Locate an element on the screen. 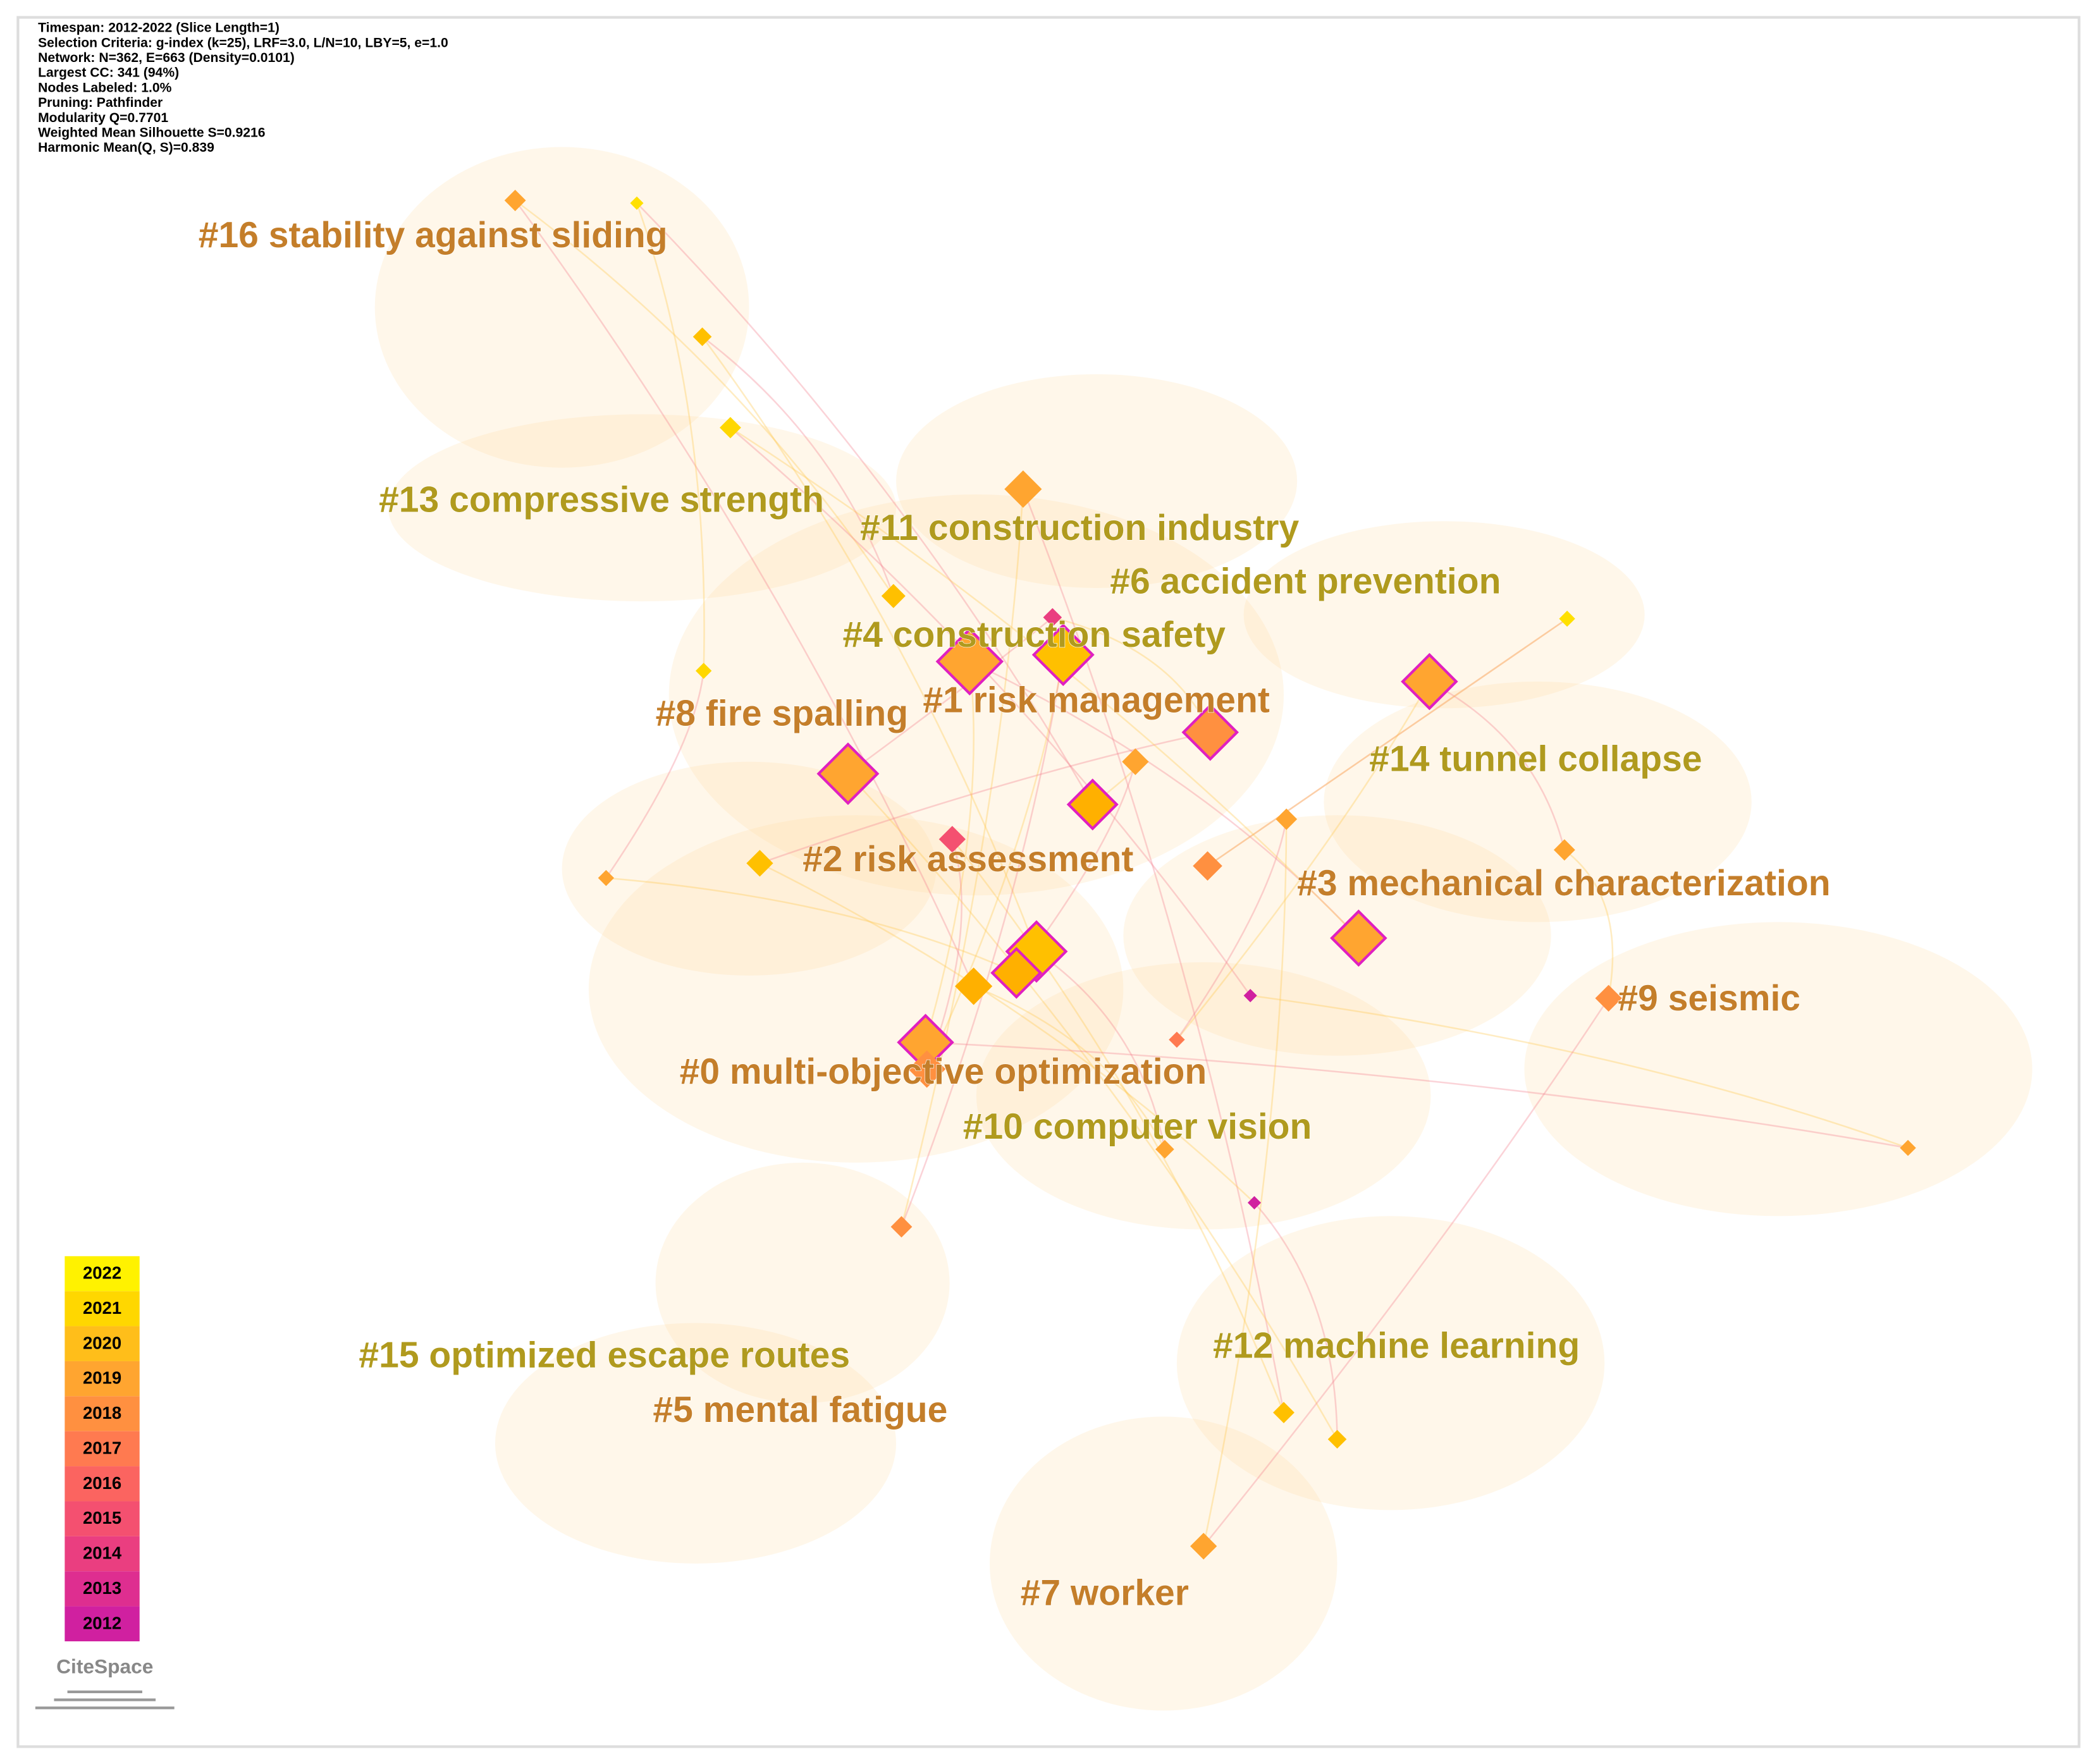  info-line: Harmonic Mean(Q, S)=0.839 is located at coordinates (126, 147).